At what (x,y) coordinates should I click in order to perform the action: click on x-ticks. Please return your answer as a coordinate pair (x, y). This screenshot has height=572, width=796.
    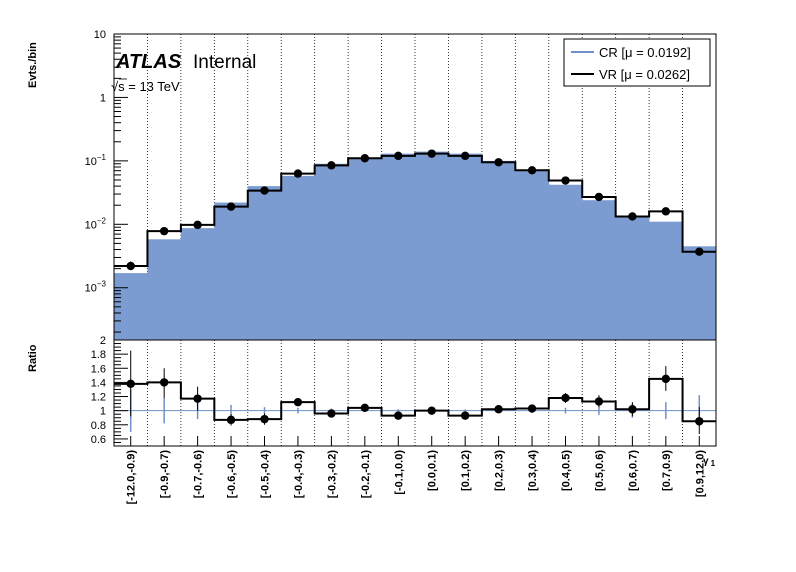
    Looking at the image, I should click on (415, 441).